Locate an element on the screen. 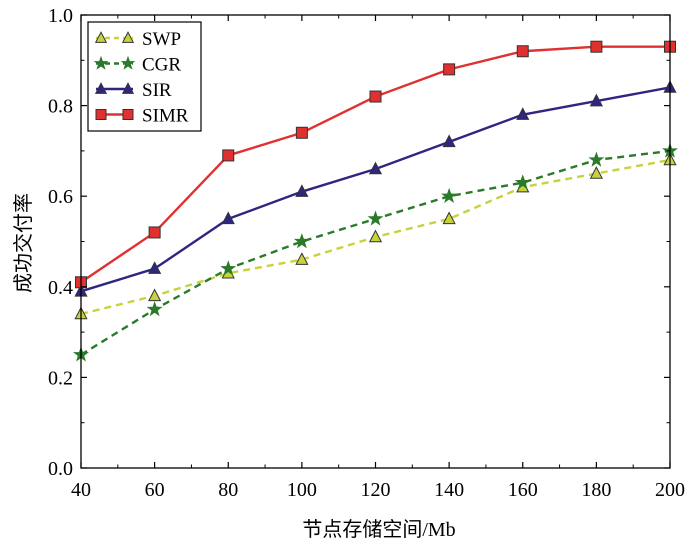  legend-entry-simr: SIMR is located at coordinates (142, 116).